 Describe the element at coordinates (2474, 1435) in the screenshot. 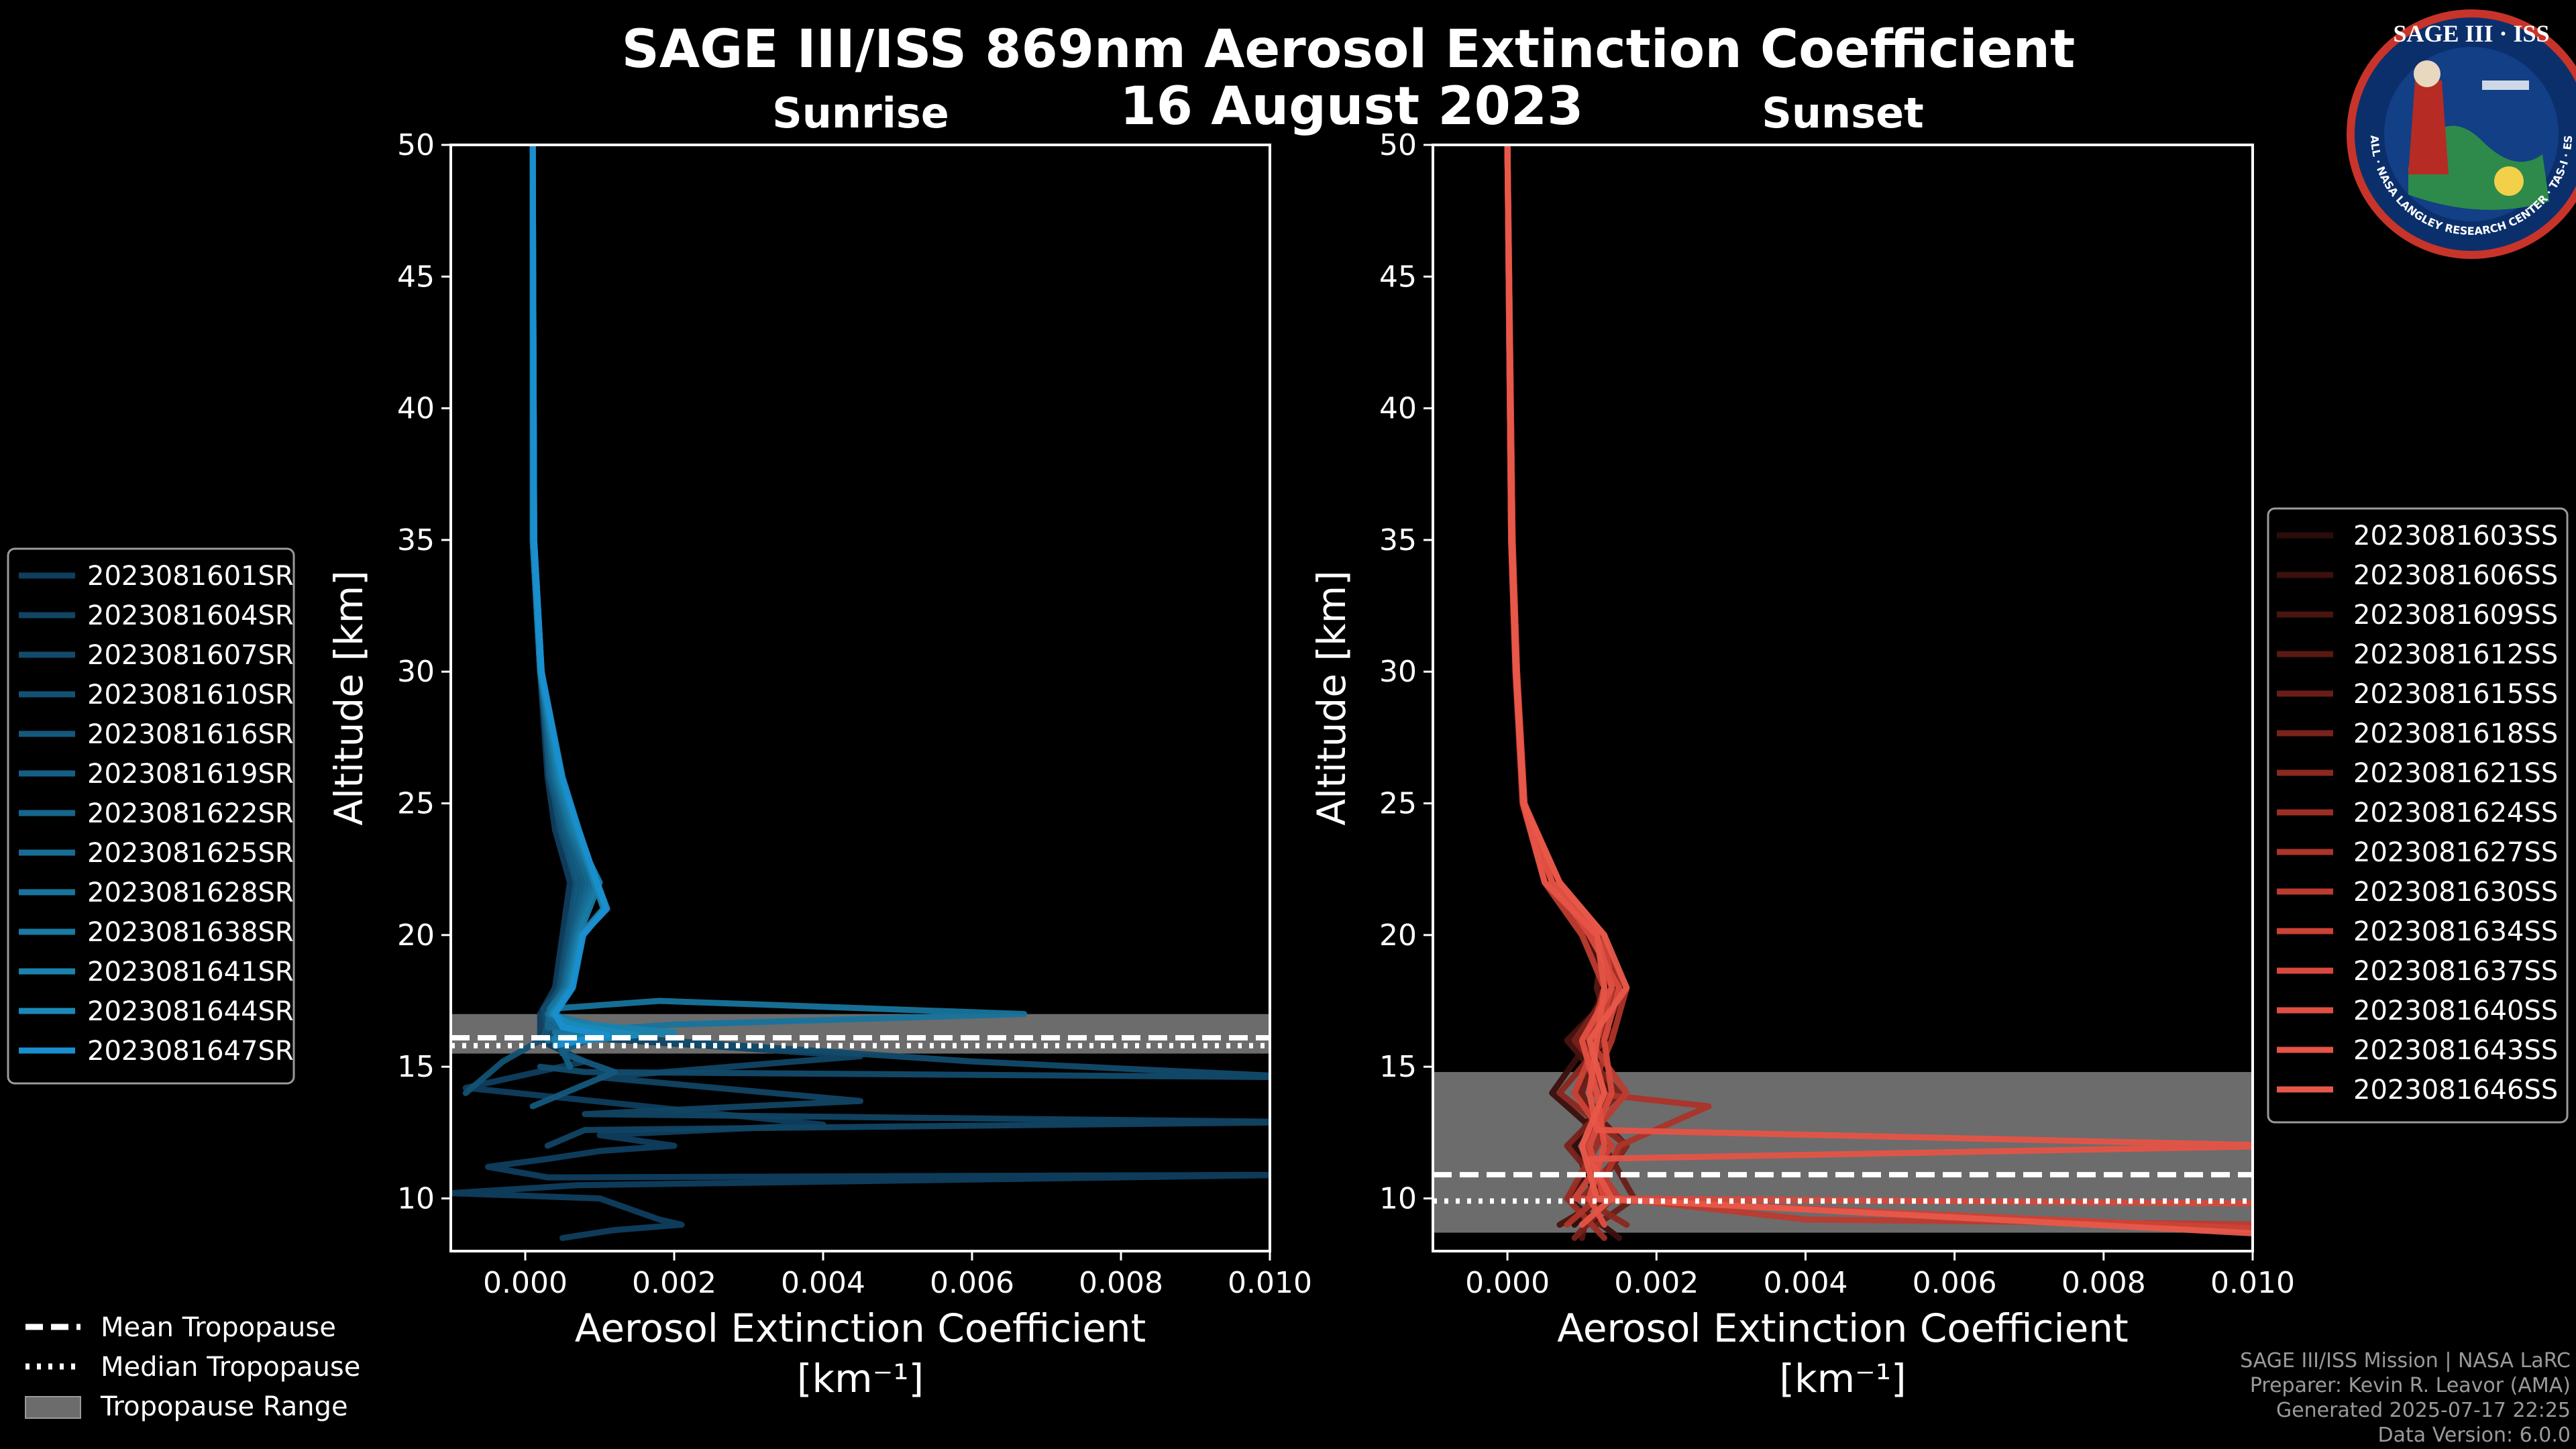

I see `credit-line-version: Data Version: 6.0.0` at that location.